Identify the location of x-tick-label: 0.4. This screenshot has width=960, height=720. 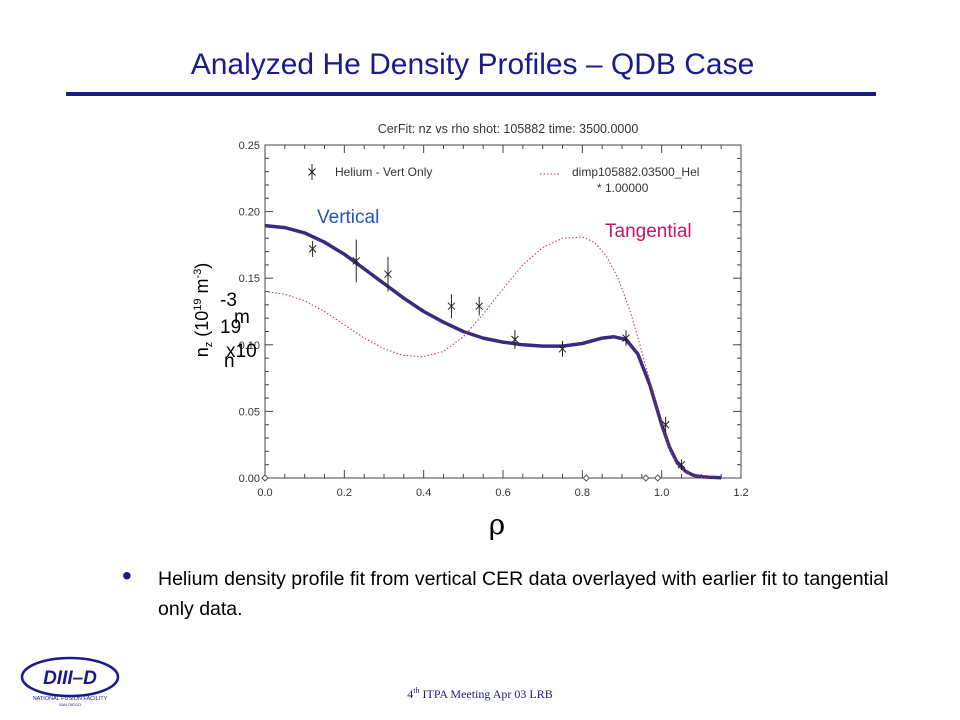
(423, 493).